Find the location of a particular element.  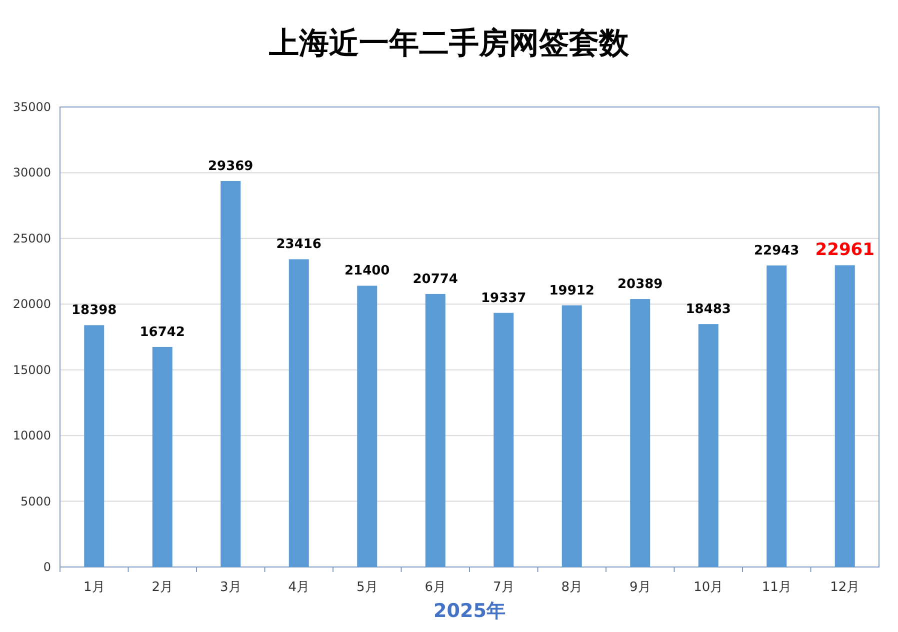

x-tick-label: 5月 is located at coordinates (367, 587).